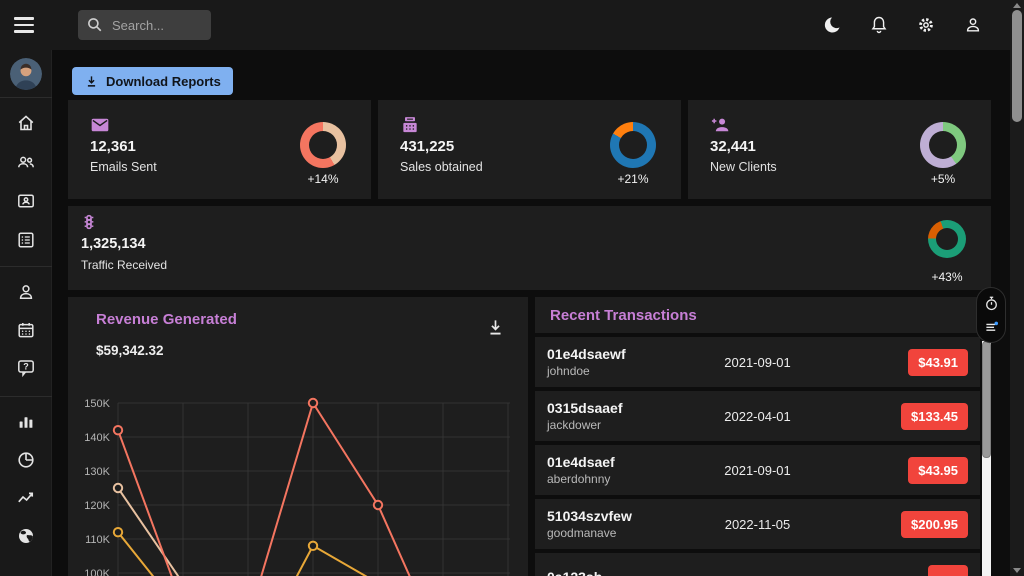 This screenshot has width=1024, height=576. Describe the element at coordinates (832, 25) in the screenshot. I see `dark-mode-moon-icon` at that location.